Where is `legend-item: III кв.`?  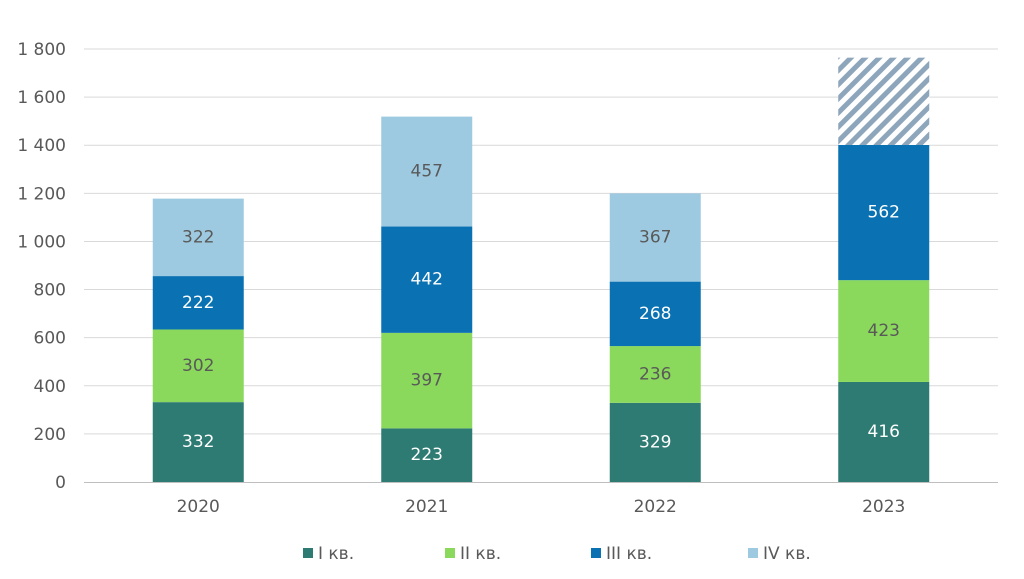 legend-item: III кв. is located at coordinates (621, 554).